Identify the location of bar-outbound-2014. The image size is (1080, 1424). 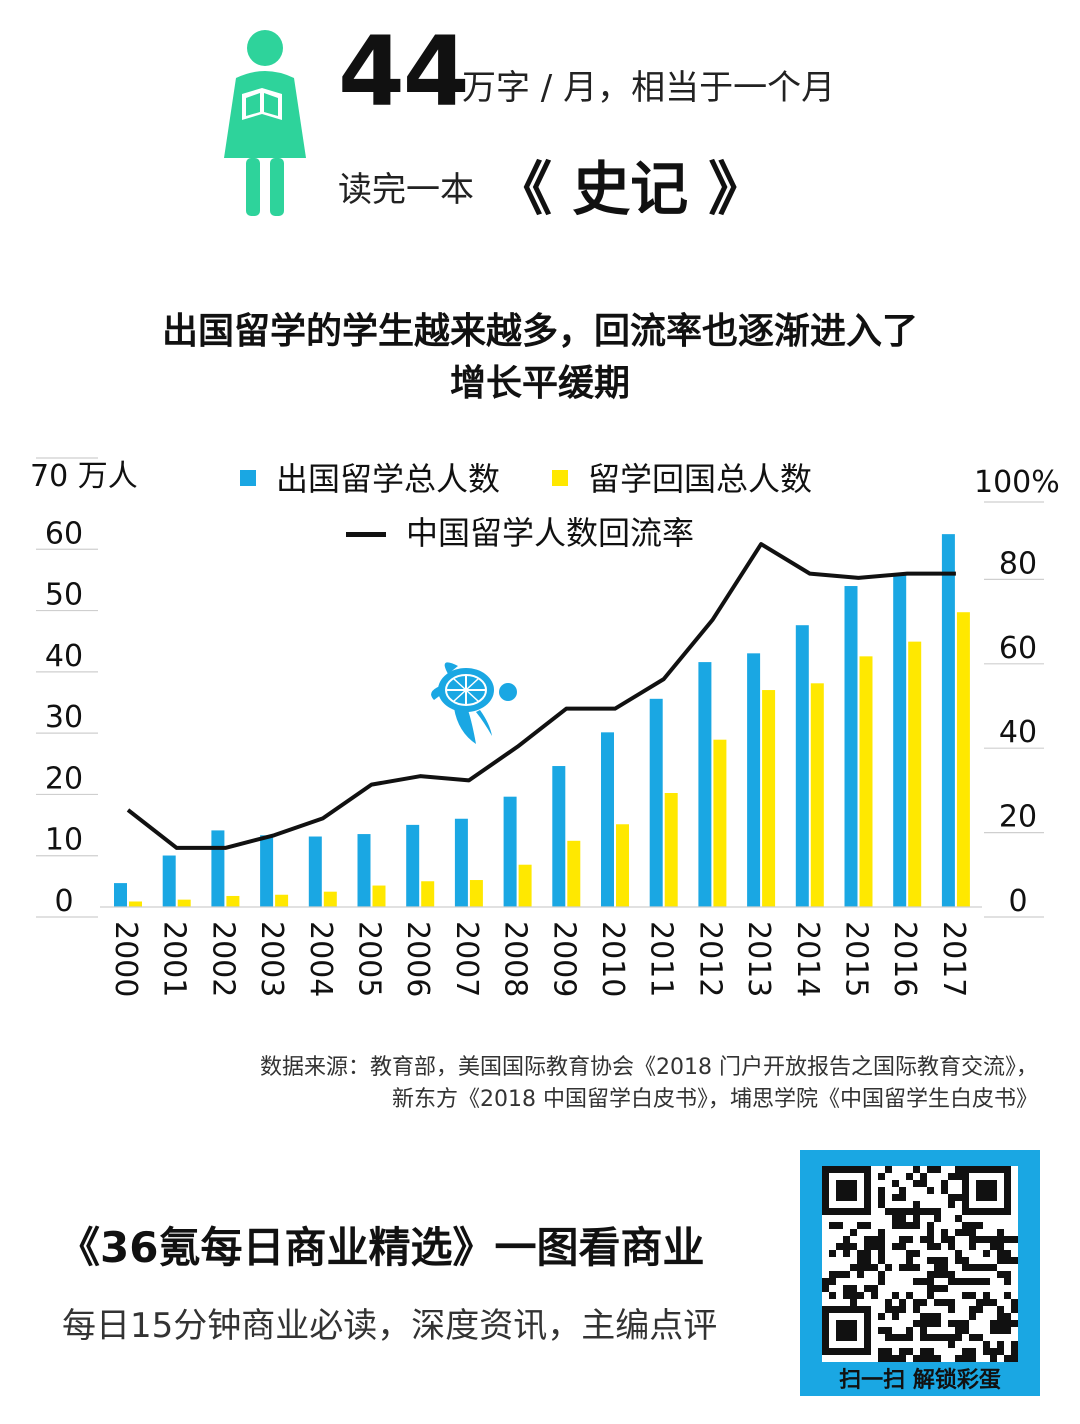
(802, 766).